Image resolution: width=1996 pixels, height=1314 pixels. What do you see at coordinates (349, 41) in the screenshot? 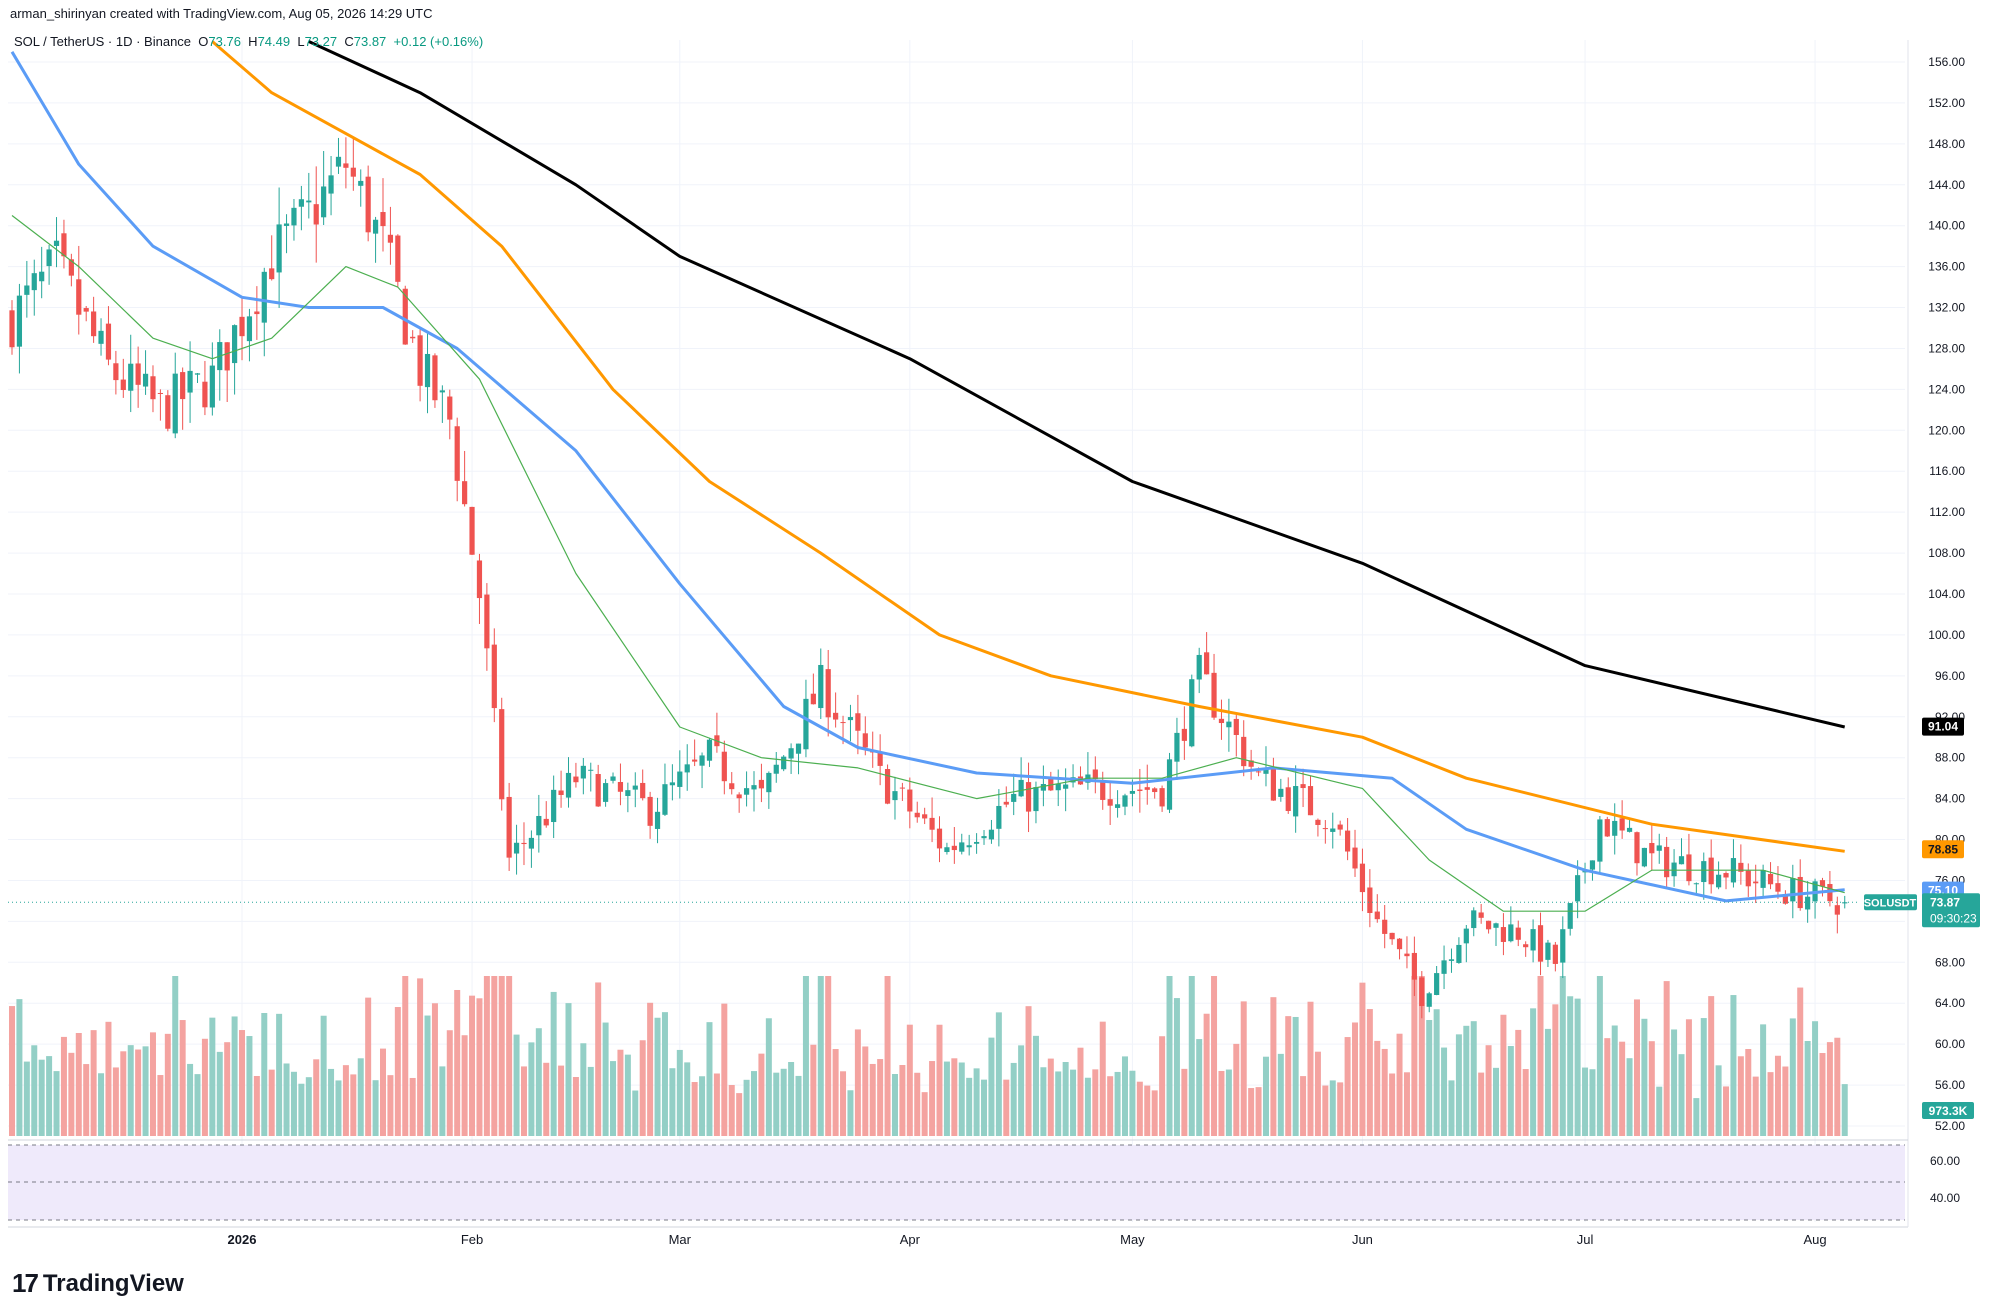
I see `close-label: C` at bounding box center [349, 41].